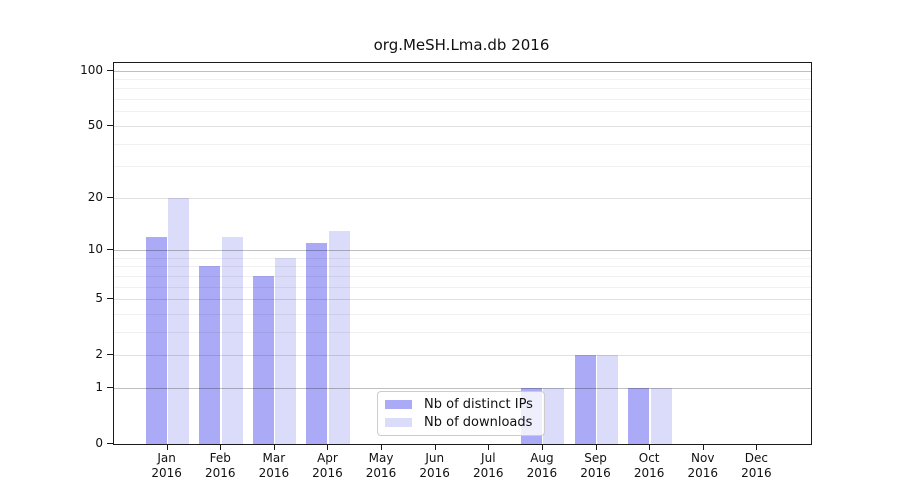 The width and height of the screenshot is (900, 500). I want to click on x-tick-label-dec: Dec 2016, so click(756, 466).